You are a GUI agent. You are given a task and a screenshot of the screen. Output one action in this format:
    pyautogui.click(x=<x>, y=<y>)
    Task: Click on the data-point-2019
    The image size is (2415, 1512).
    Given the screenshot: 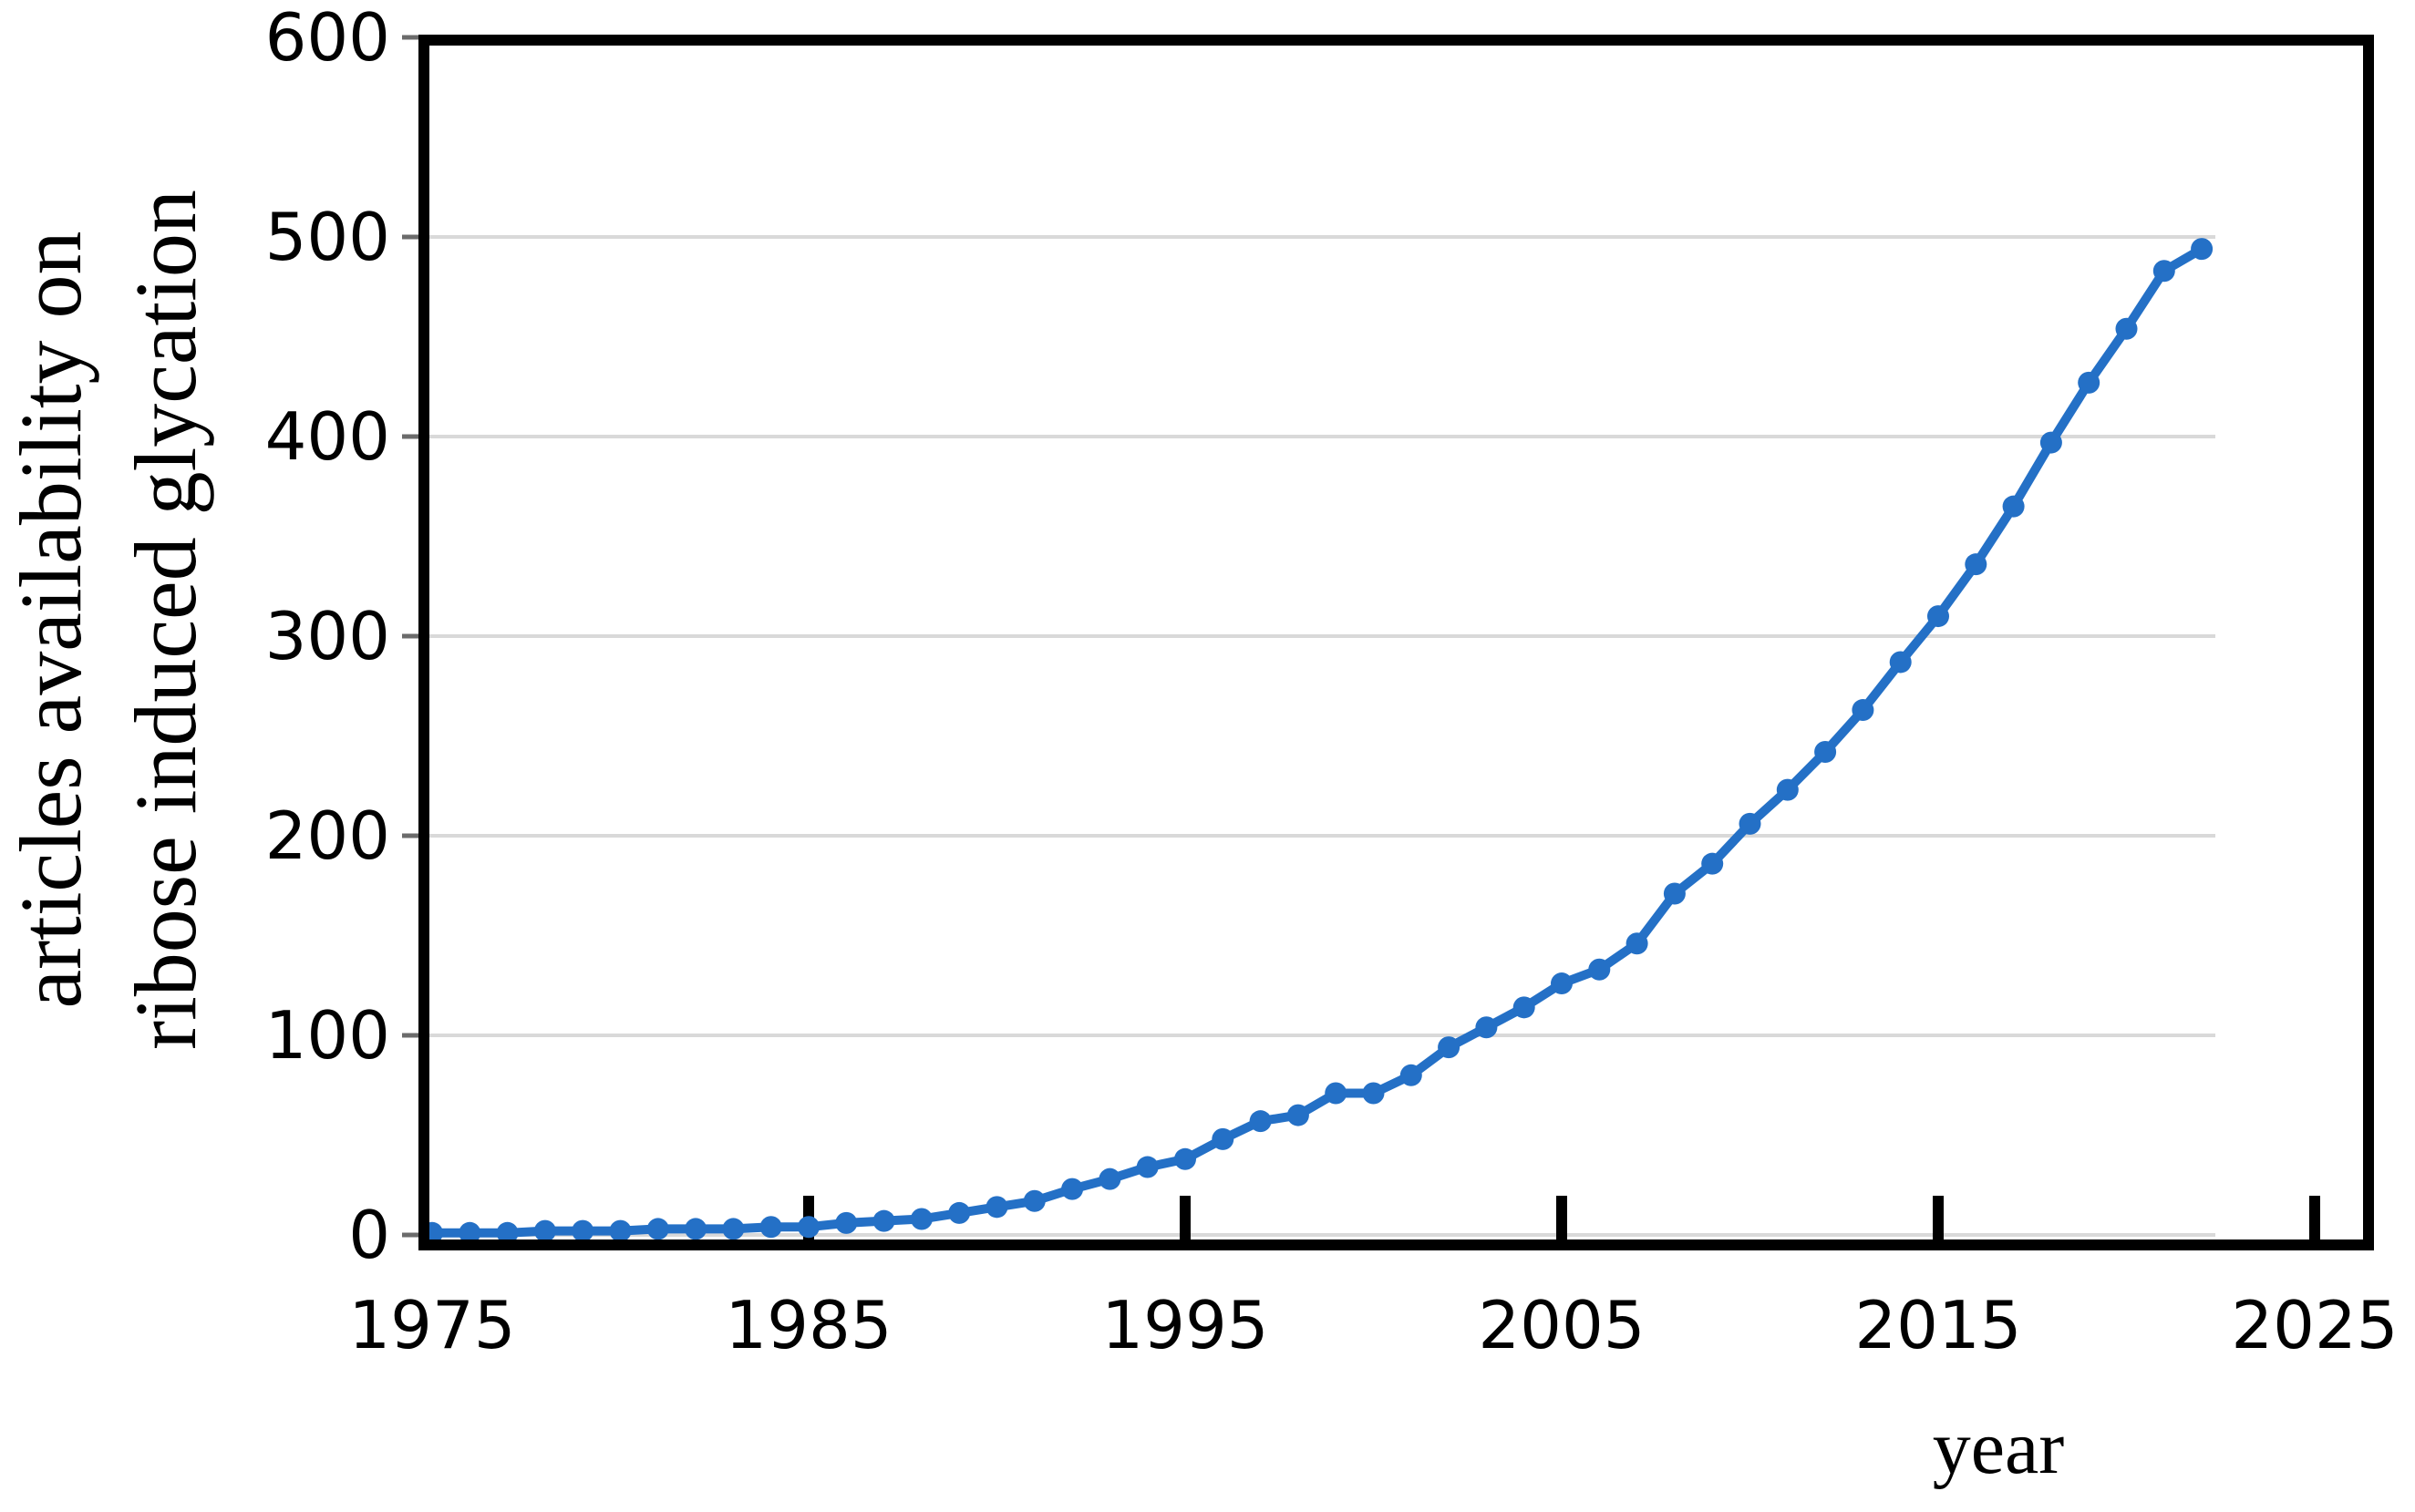 What is the action you would take?
    pyautogui.click(x=2089, y=383)
    